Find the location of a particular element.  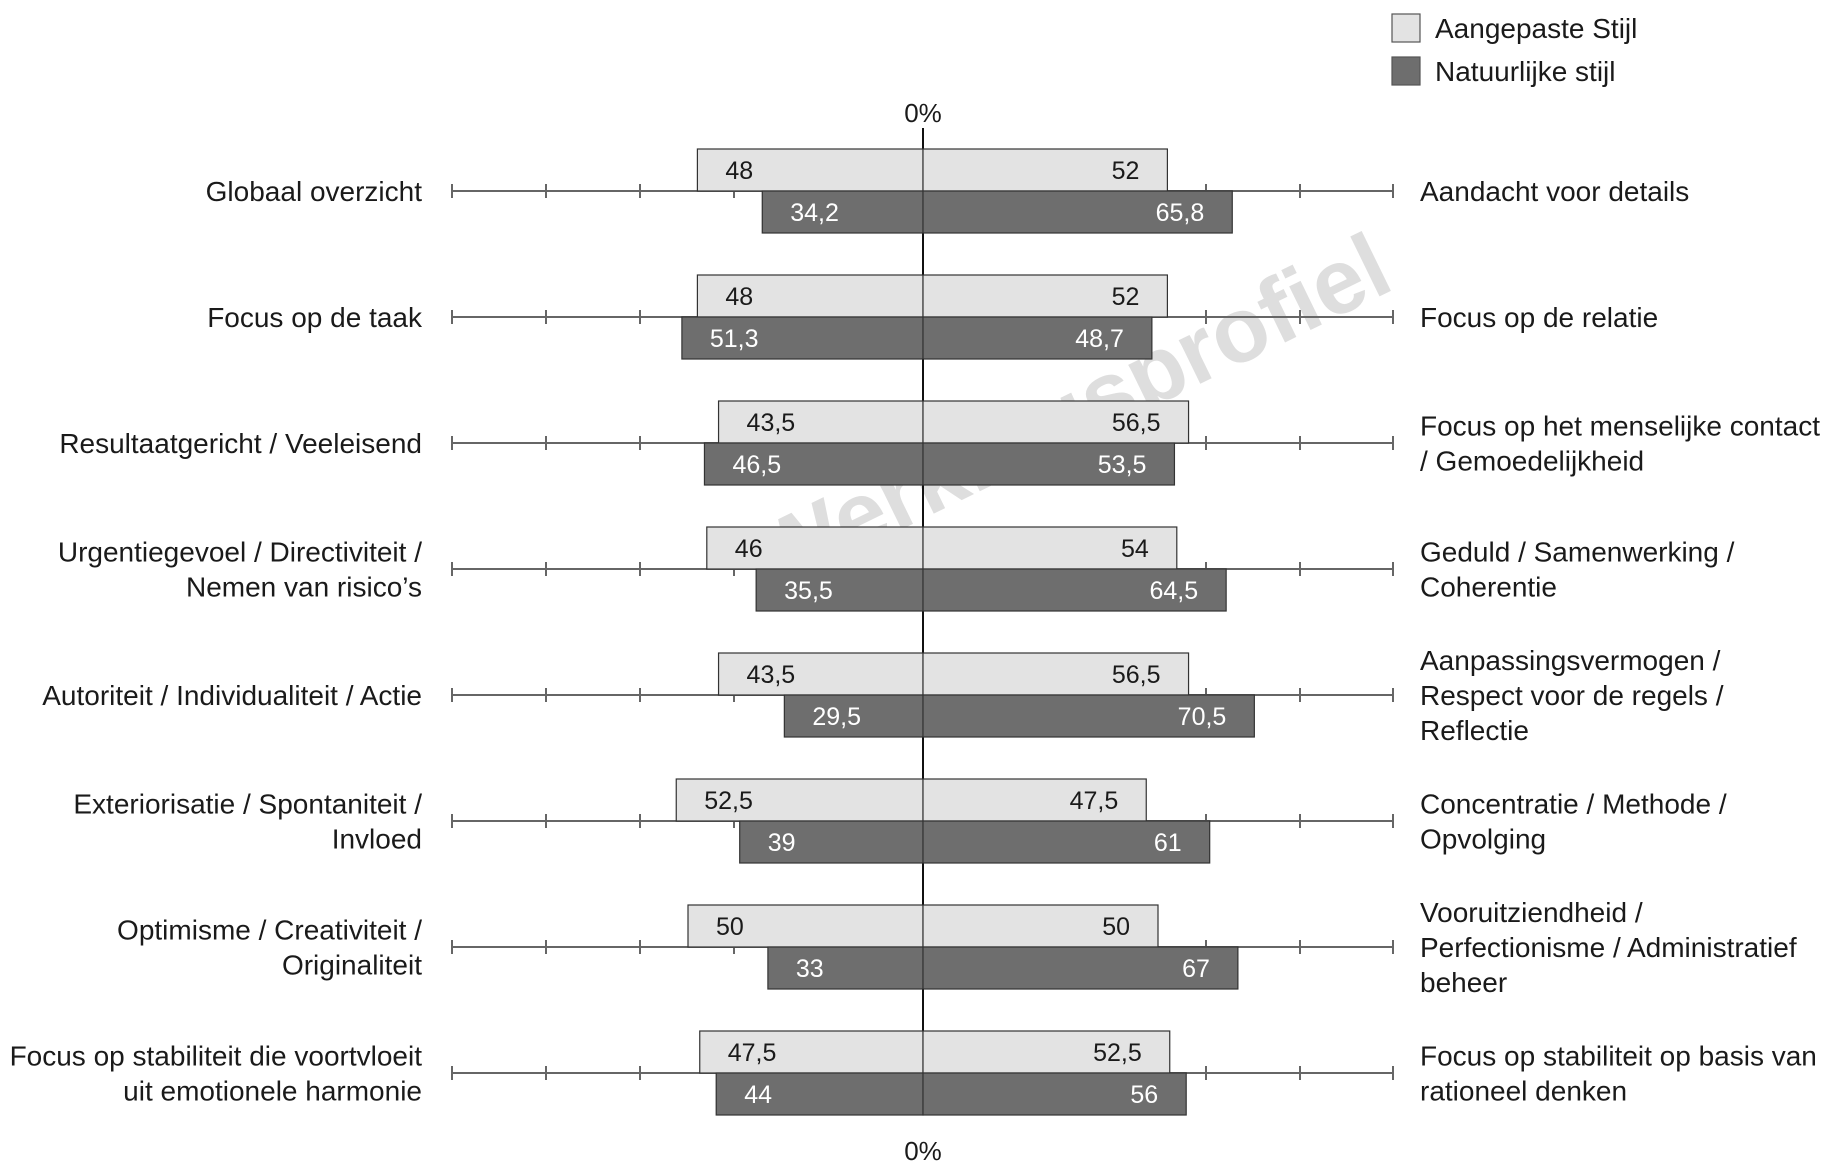

value-aangepaste-left: 50 is located at coordinates (730, 927).